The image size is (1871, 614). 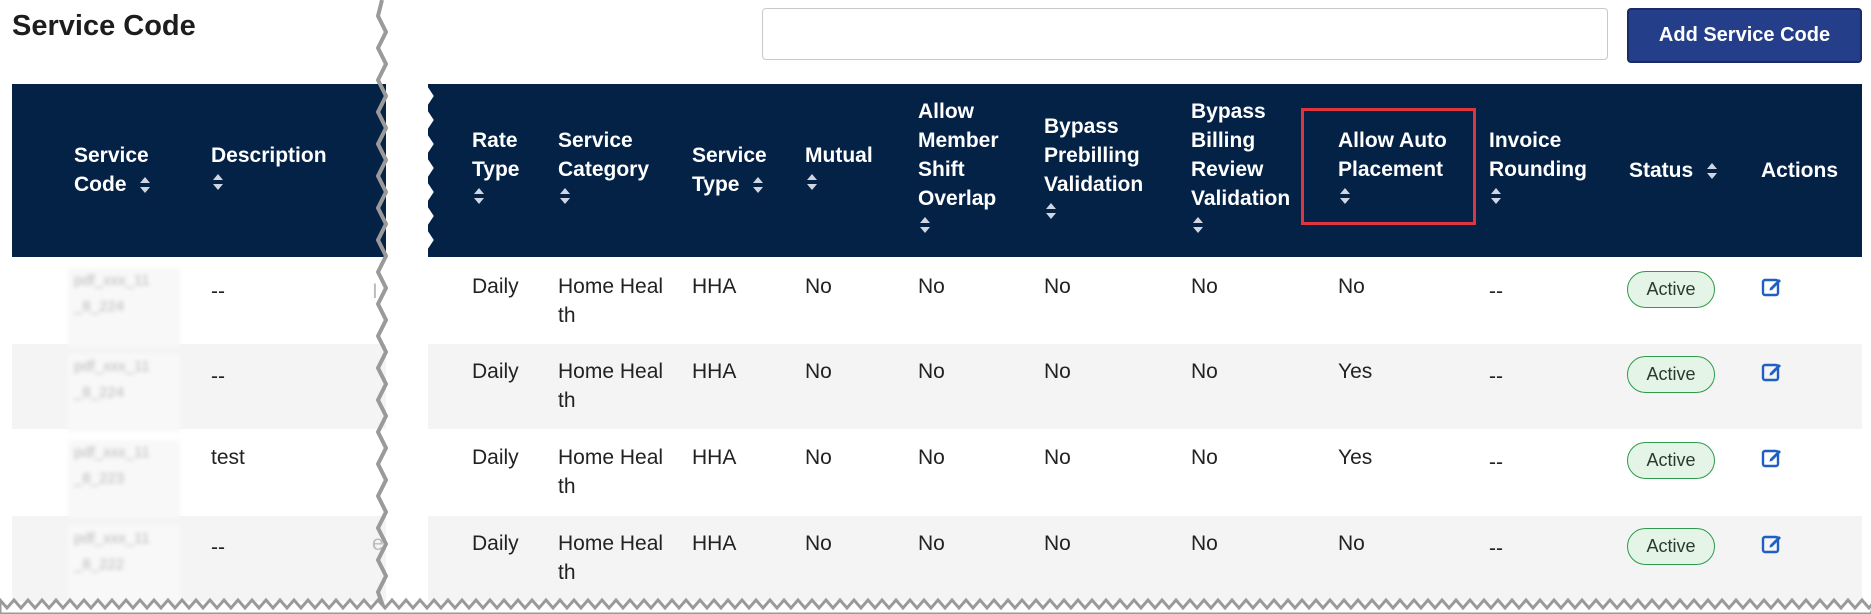 I want to click on col-bypass-prebilling-validation: Bypass Prebilling Validation, so click(x=1093, y=166).